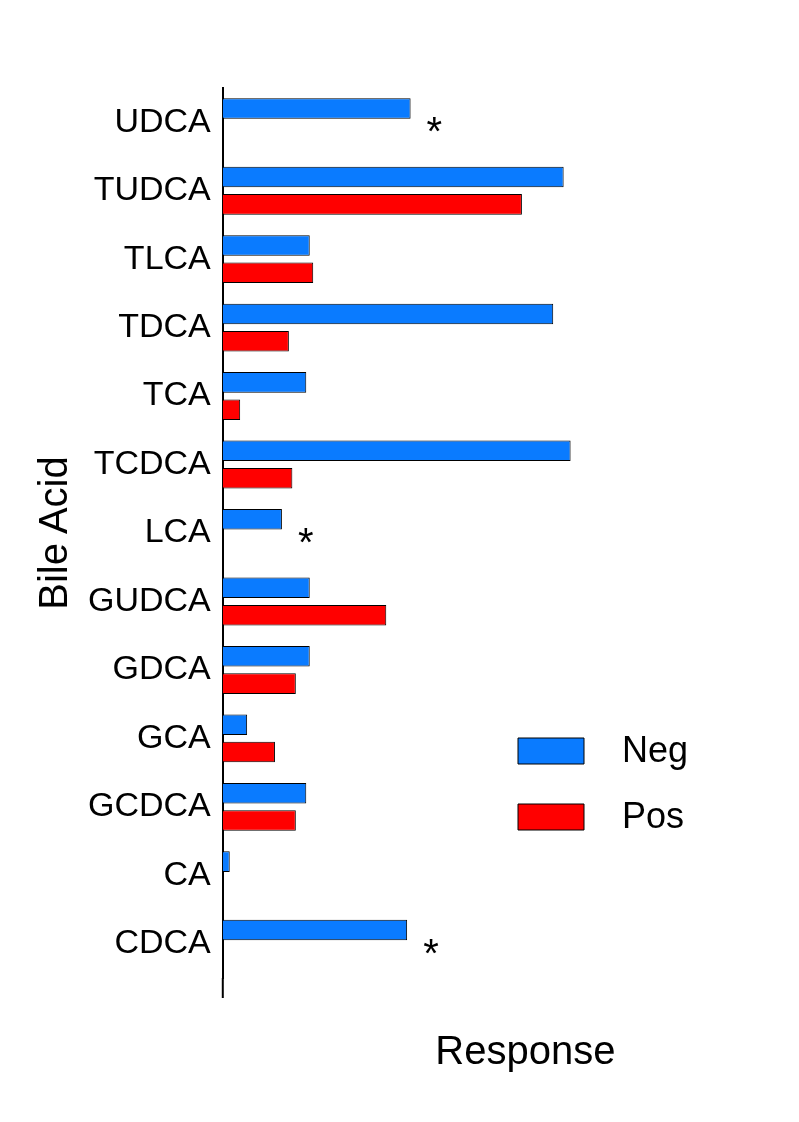  What do you see at coordinates (174, 735) in the screenshot?
I see `y-tick-label: GCA` at bounding box center [174, 735].